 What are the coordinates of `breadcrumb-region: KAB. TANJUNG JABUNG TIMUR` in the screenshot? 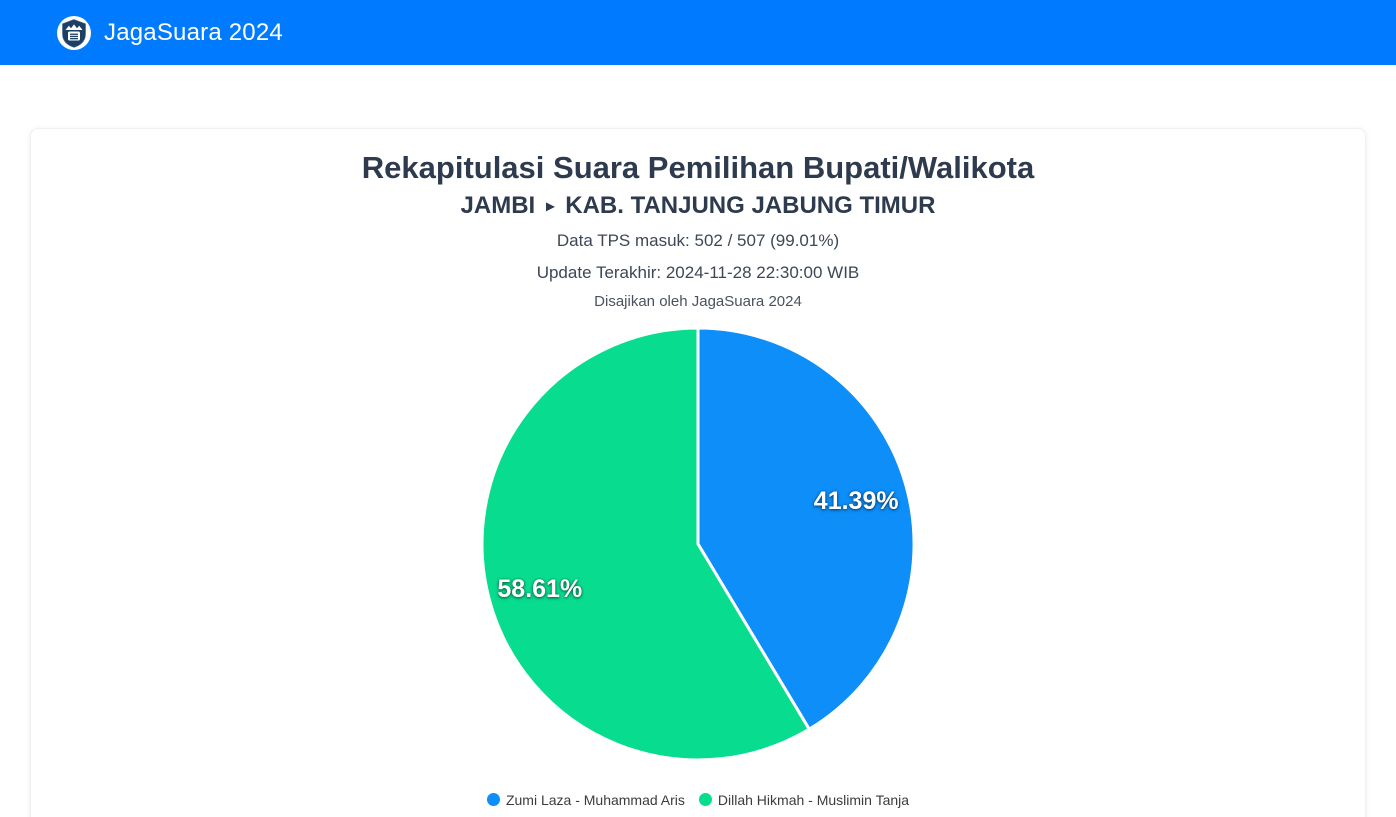 It's located at (750, 205).